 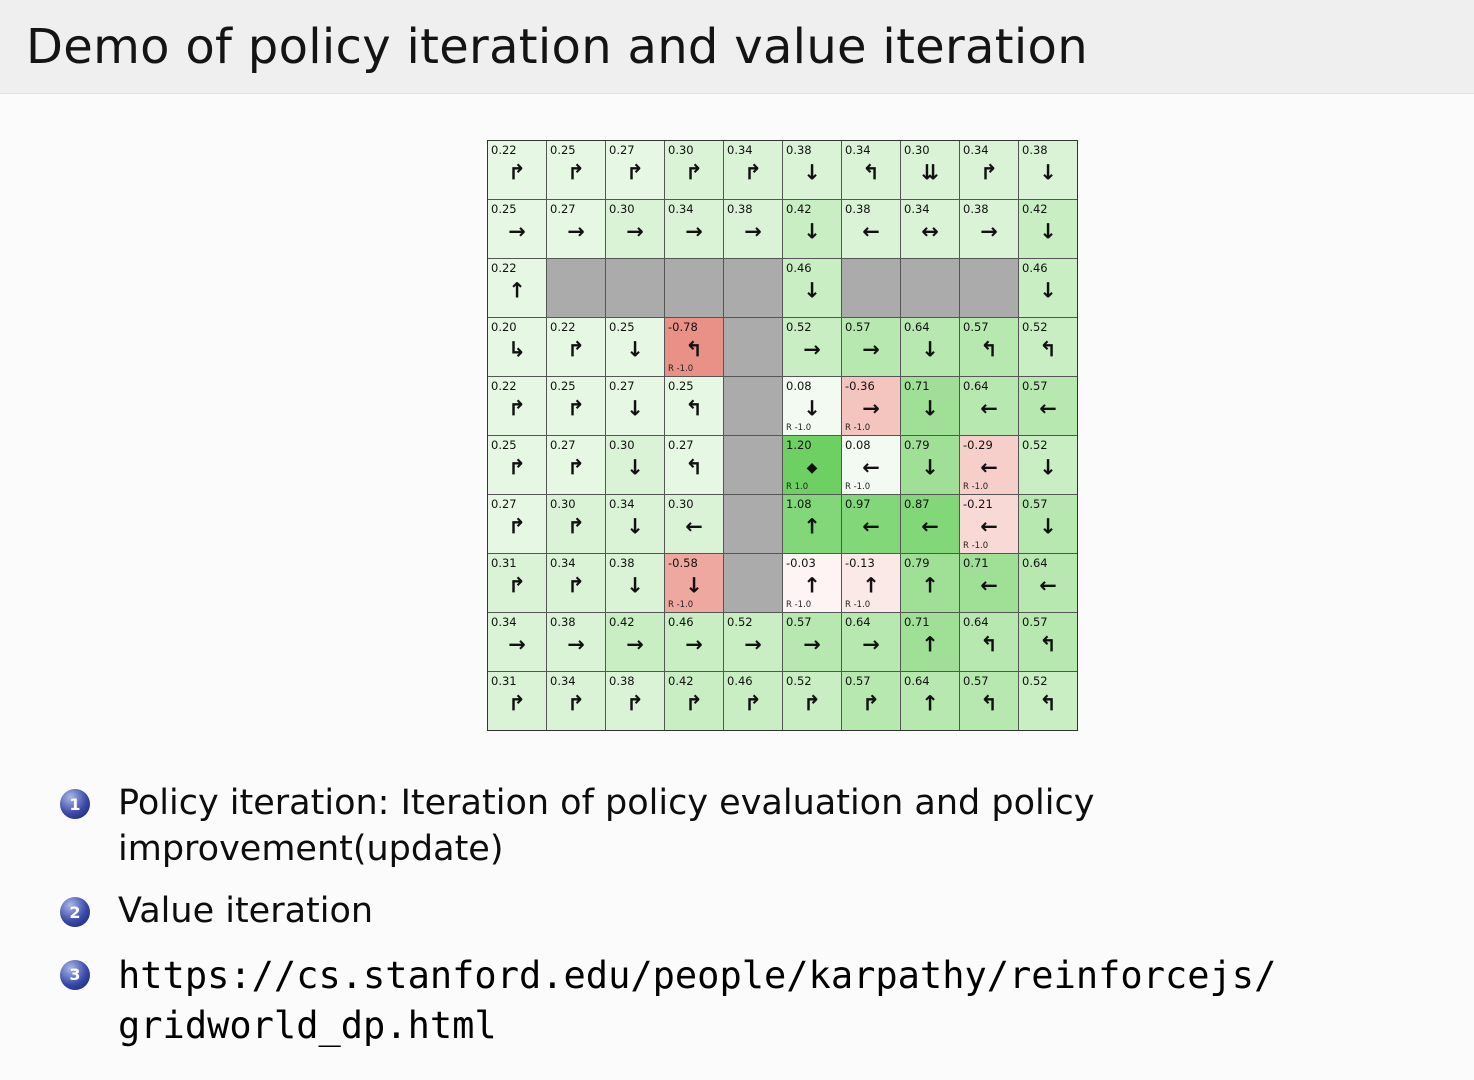 What do you see at coordinates (635, 465) in the screenshot?
I see `grid-cell: 0.30 ↓` at bounding box center [635, 465].